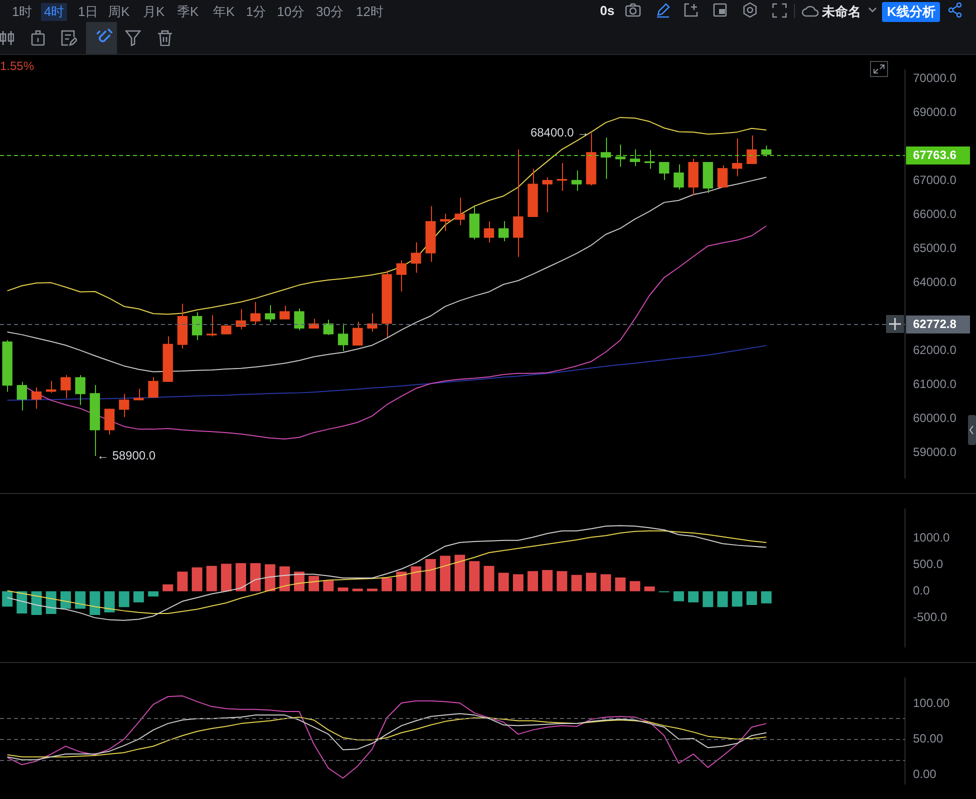  Describe the element at coordinates (930, 617) in the screenshot. I see `y-tick-label: -500.0` at that location.